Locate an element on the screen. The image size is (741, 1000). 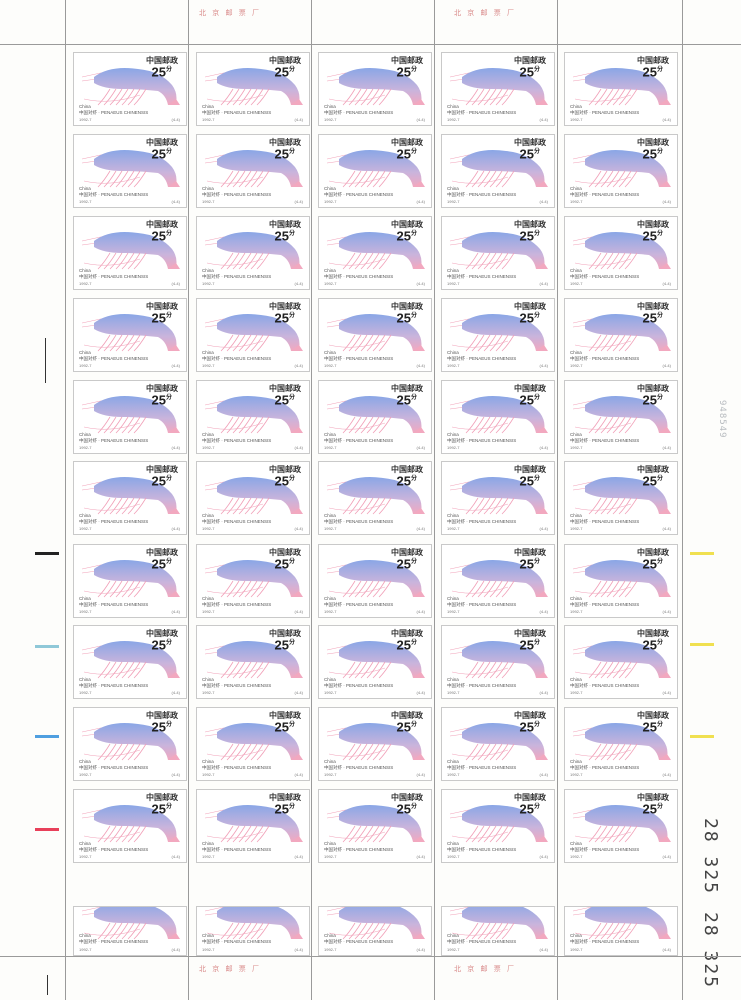
sheet-number: 948549 is located at coordinates (722, 419).